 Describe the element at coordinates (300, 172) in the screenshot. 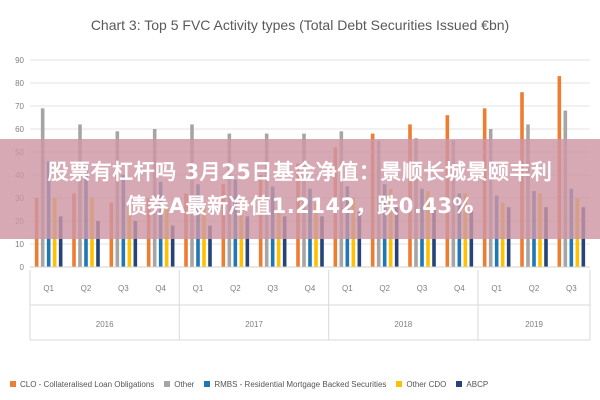

I see `banner-line-1: 股票有杠杆吗 3月25日基金净值：景顺长城景颐丰利` at that location.